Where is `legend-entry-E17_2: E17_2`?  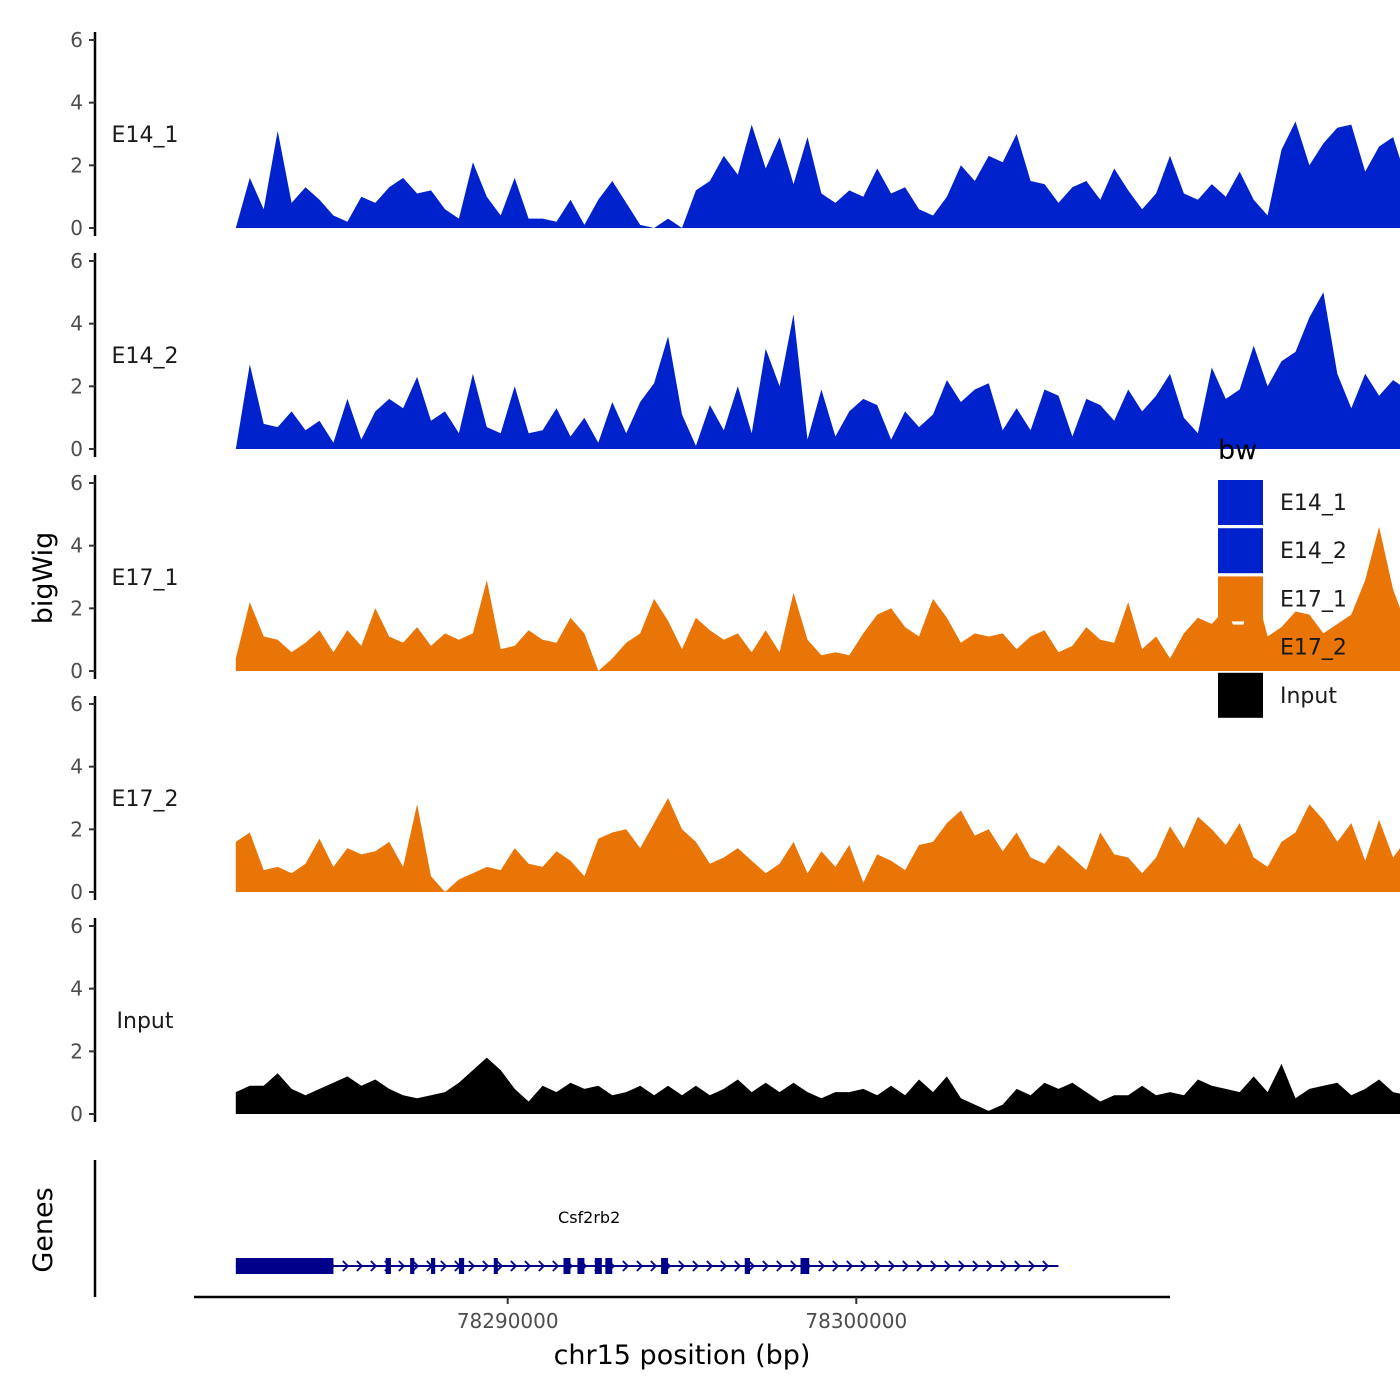
legend-entry-E17_2: E17_2 is located at coordinates (1282, 647).